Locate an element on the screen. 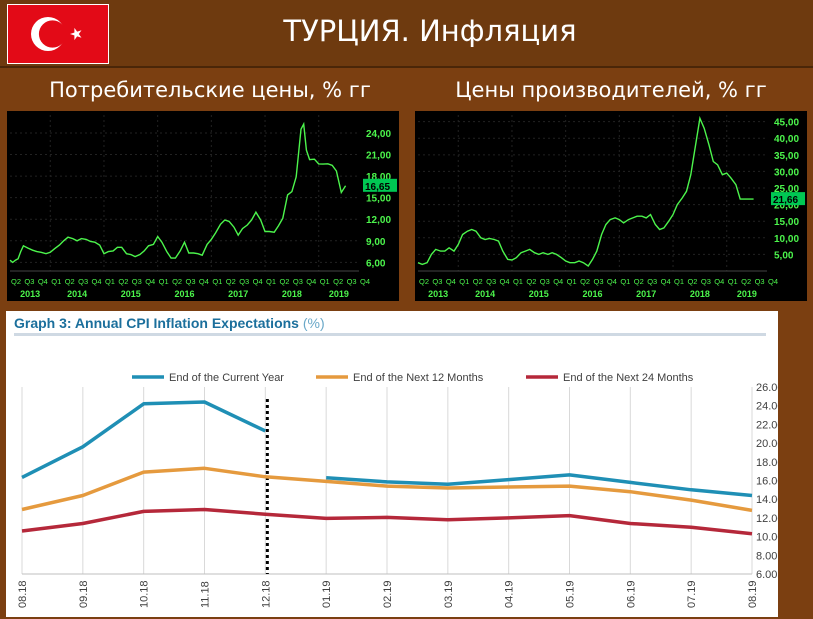 Image resolution: width=813 pixels, height=619 pixels. x-category-label: 08.19 is located at coordinates (753, 594).